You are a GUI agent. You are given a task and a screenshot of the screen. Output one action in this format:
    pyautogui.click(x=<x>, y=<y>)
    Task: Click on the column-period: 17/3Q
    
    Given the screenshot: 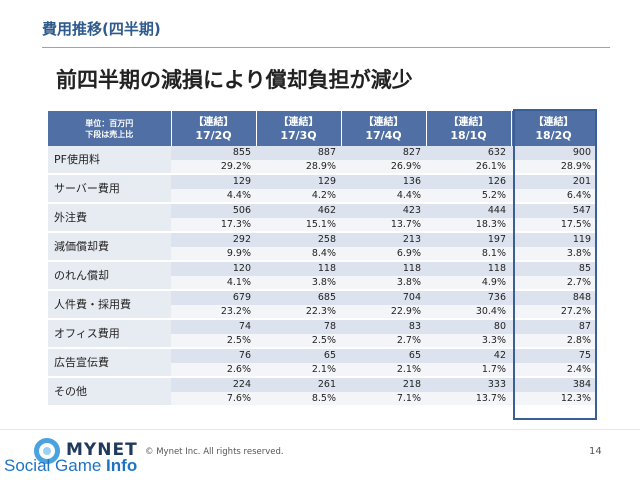 What is the action you would take?
    pyautogui.click(x=298, y=135)
    